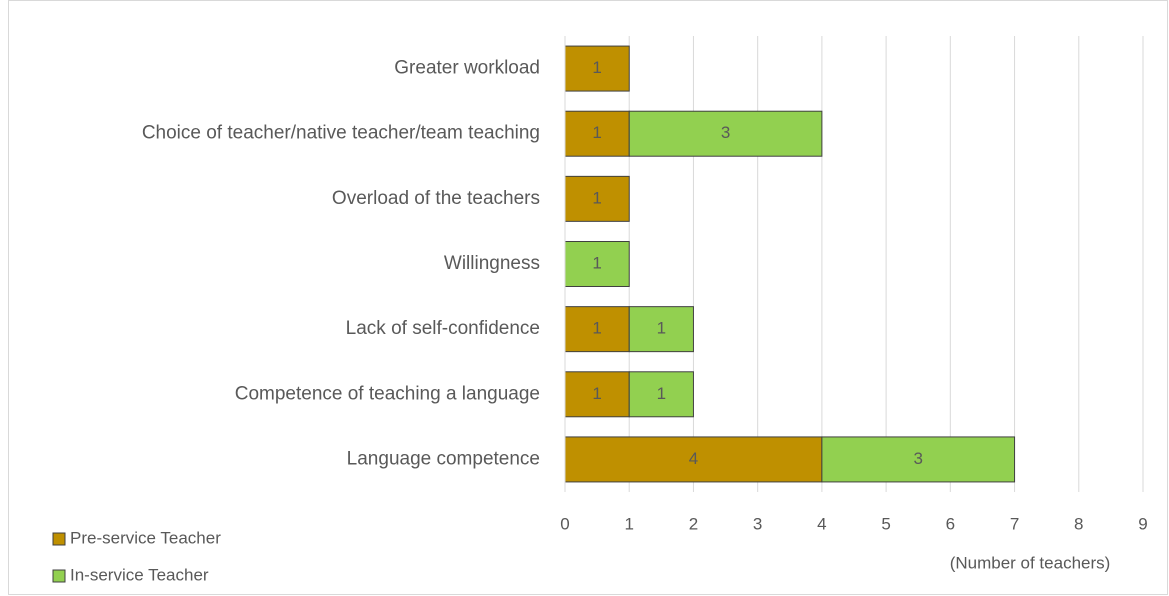  I want to click on x-tick-label: 4, so click(821, 523).